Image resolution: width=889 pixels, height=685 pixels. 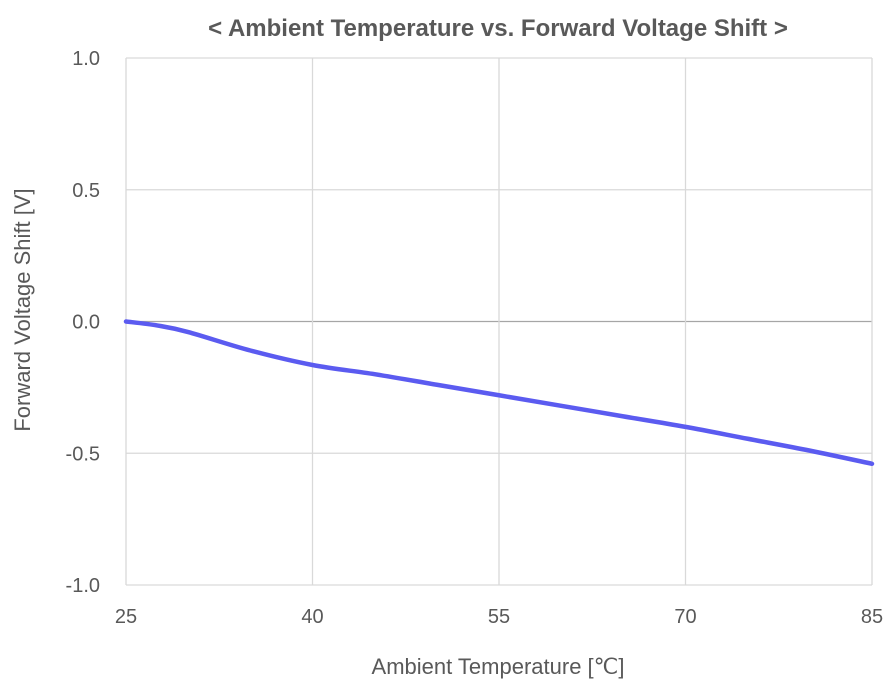 What do you see at coordinates (685, 617) in the screenshot?
I see `x-tick-label: 70` at bounding box center [685, 617].